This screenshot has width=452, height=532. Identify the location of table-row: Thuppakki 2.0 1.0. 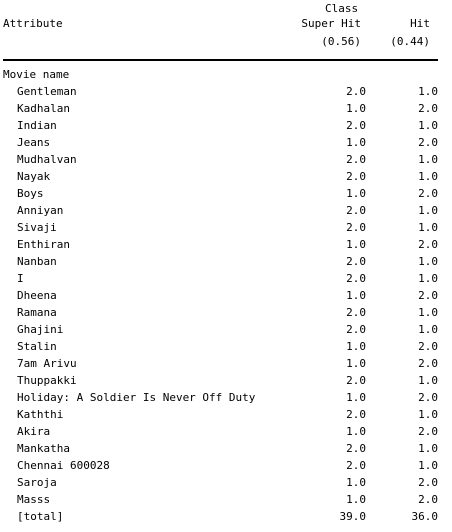
(226, 380).